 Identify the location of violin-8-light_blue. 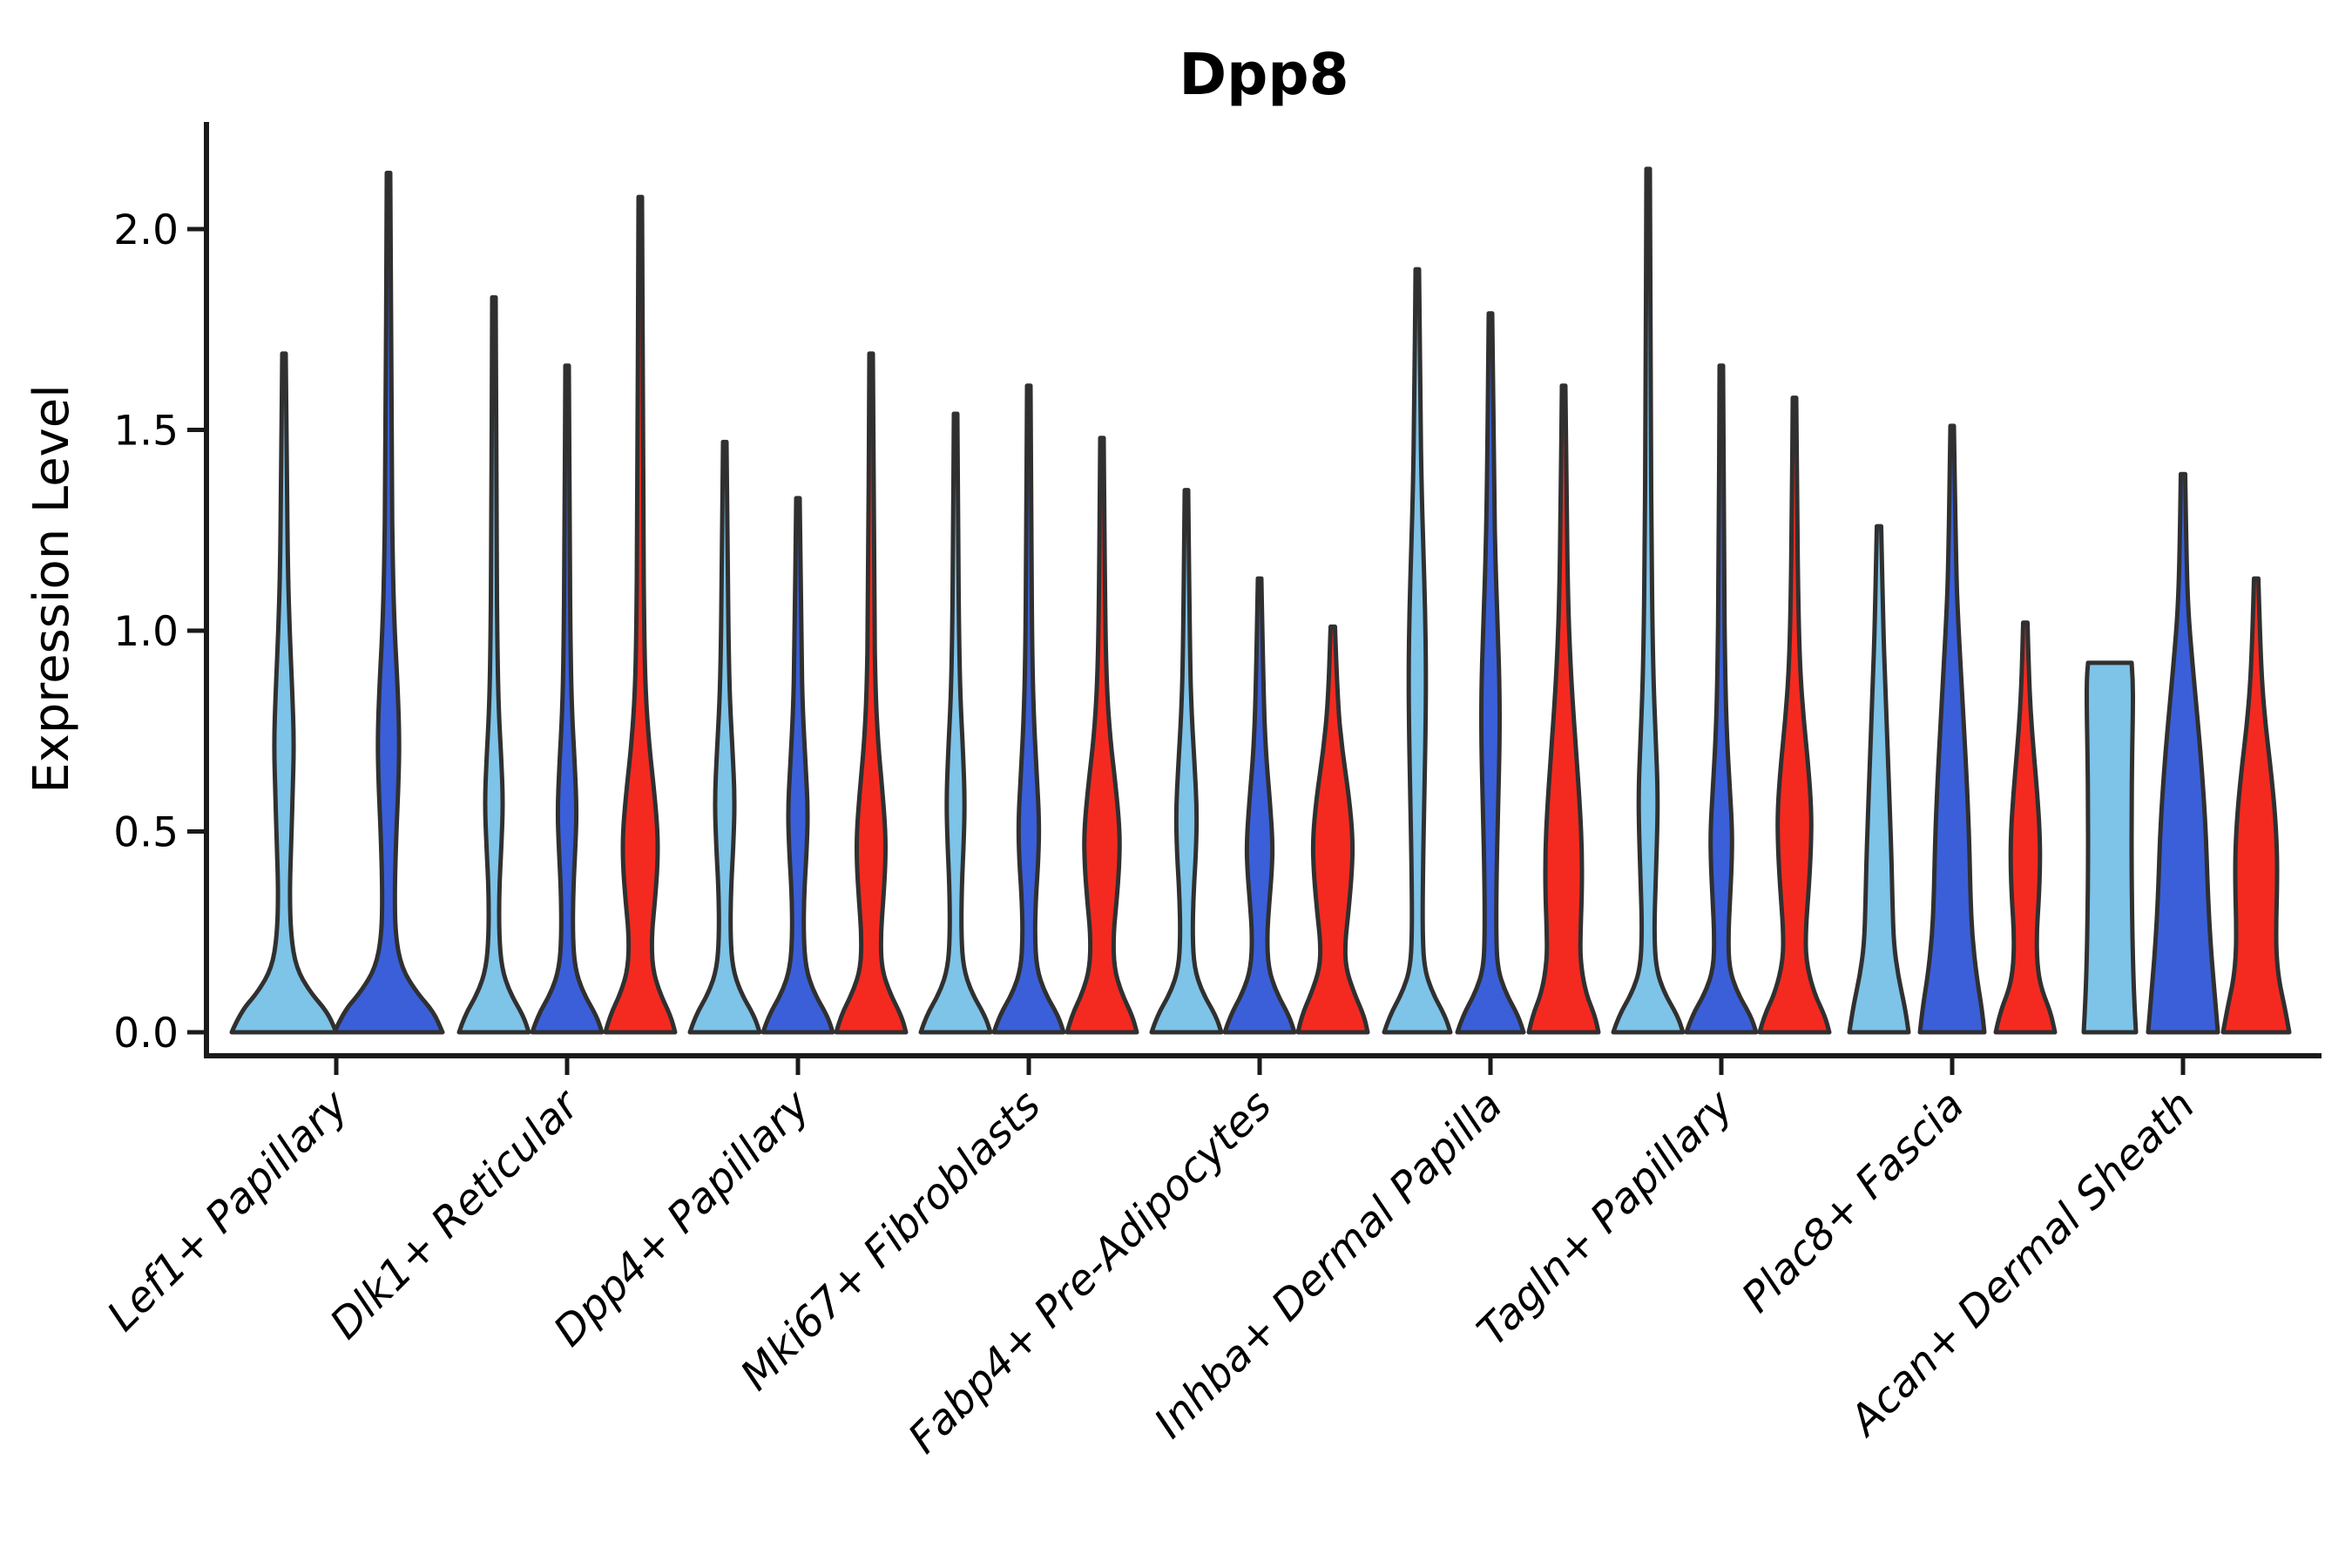
(1879, 780).